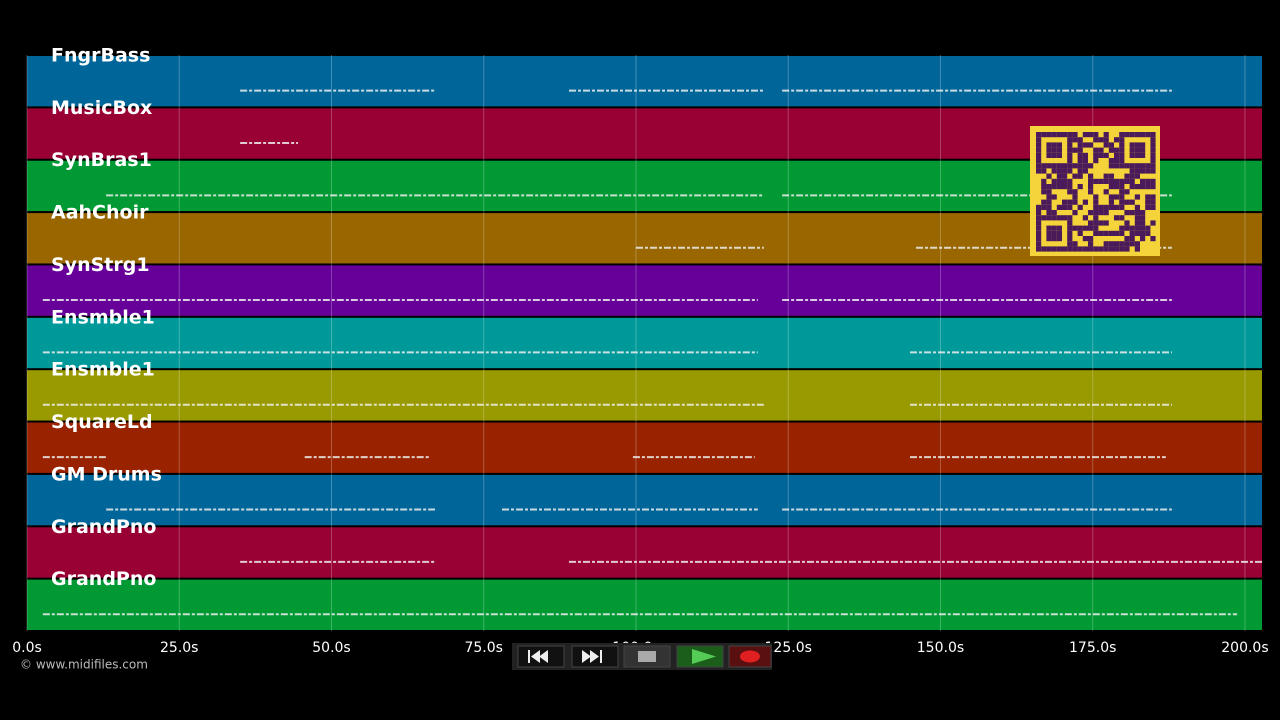 This screenshot has width=1280, height=720. What do you see at coordinates (644, 343) in the screenshot?
I see `track-lane` at bounding box center [644, 343].